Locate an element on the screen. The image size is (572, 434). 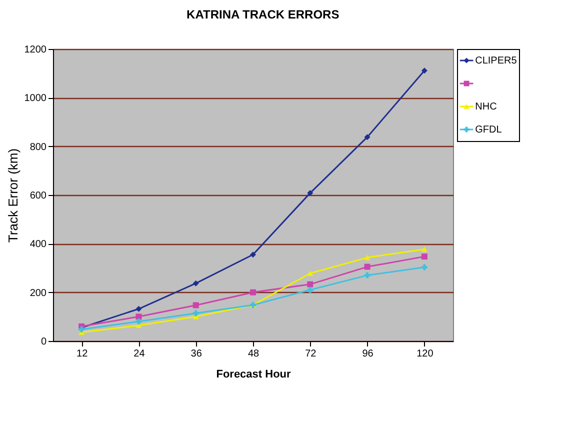
y-tick-label: 200 is located at coordinates (38, 293).